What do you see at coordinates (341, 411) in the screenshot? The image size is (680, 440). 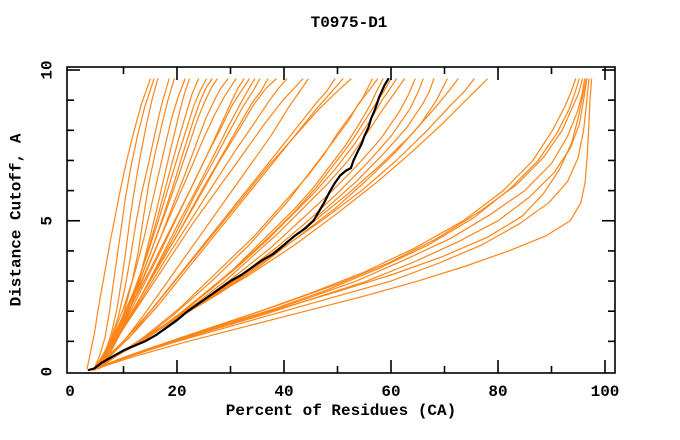 I see `x-axis-title: Percent of Residues (CA)` at bounding box center [341, 411].